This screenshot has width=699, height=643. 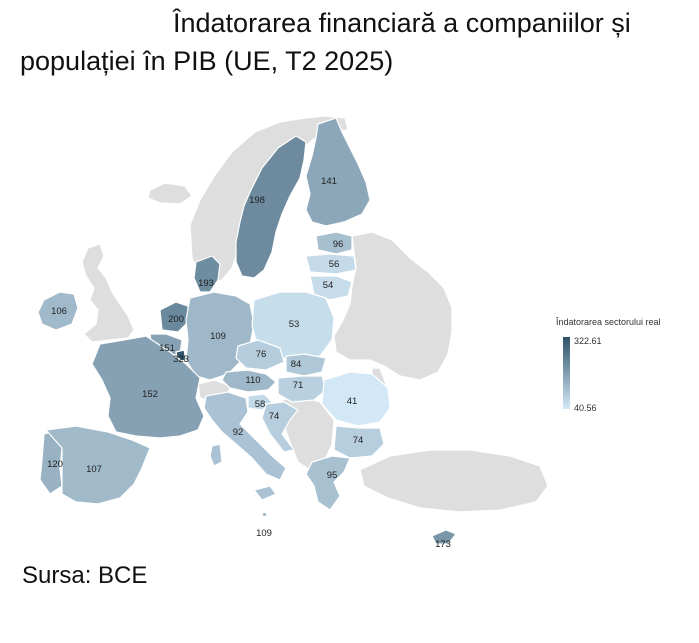 I want to click on country-iceland, so click(x=170, y=193).